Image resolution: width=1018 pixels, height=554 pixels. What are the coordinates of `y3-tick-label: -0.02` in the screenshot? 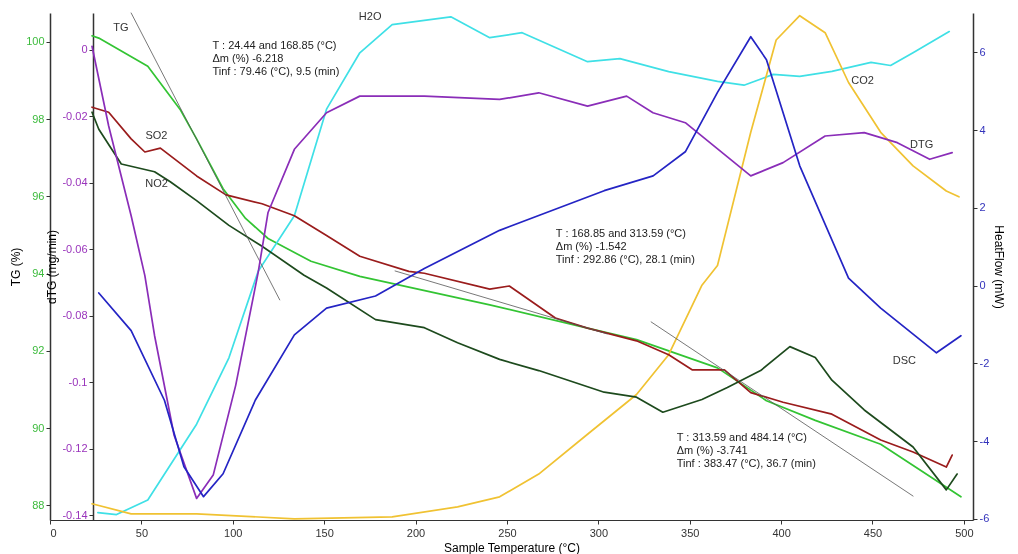 It's located at (75, 115).